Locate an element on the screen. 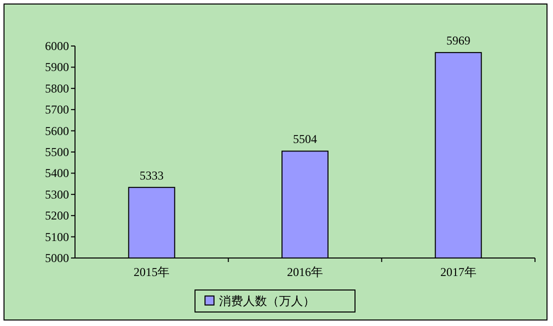  data-label: 5969 is located at coordinates (458, 41).